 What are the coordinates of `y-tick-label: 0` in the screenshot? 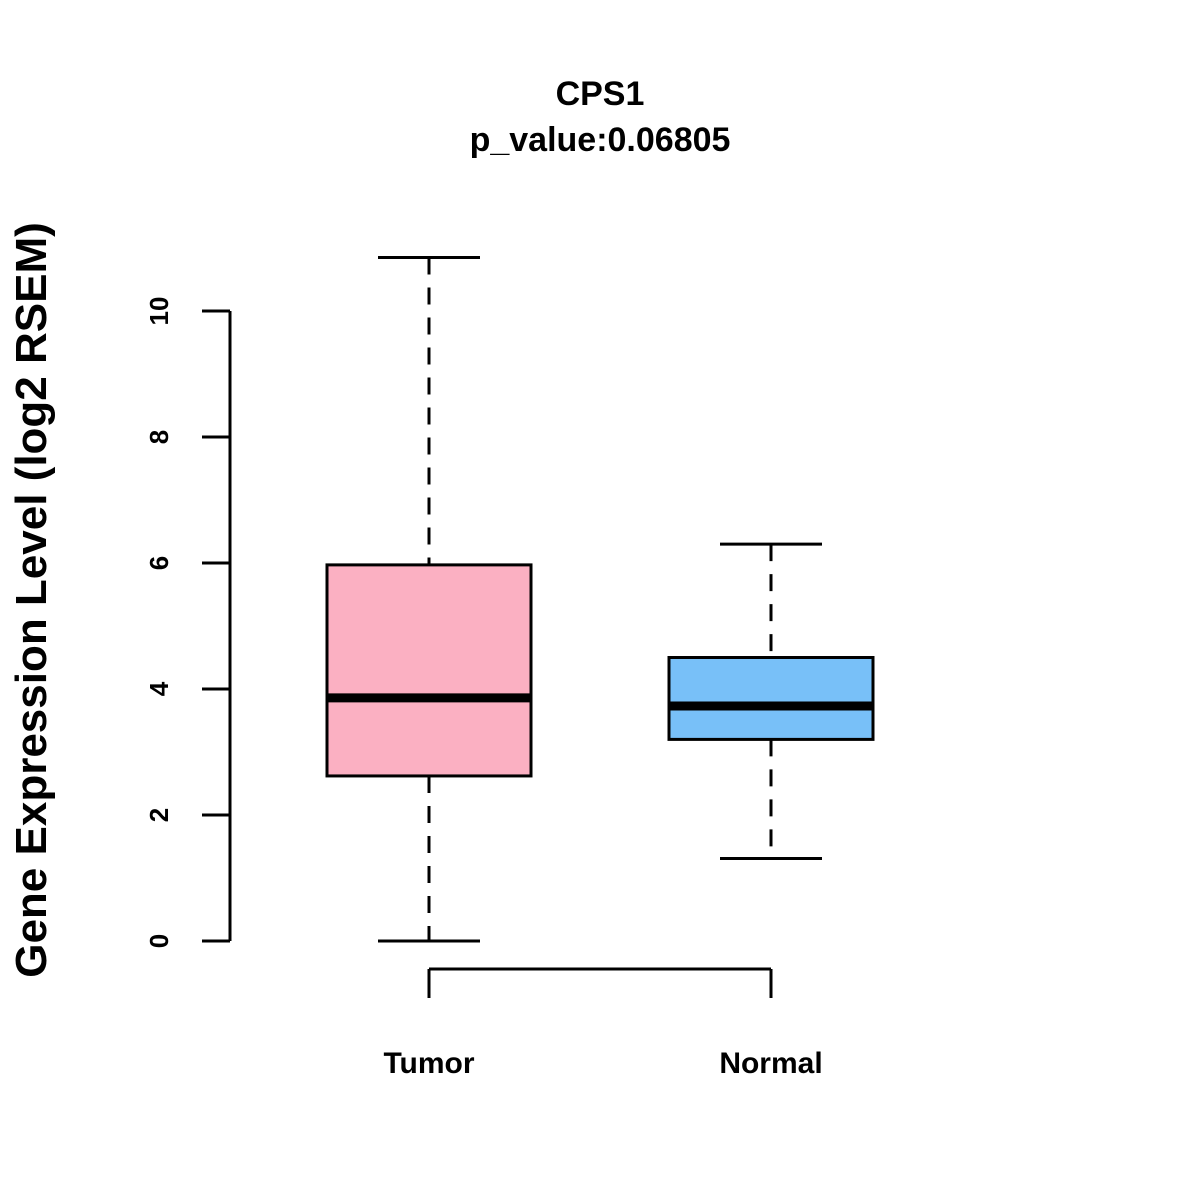 It's located at (159, 941).